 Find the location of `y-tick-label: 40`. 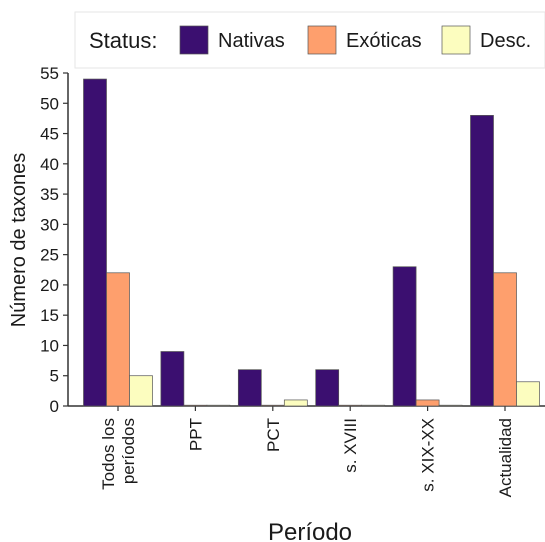

y-tick-label: 40 is located at coordinates (49, 164).